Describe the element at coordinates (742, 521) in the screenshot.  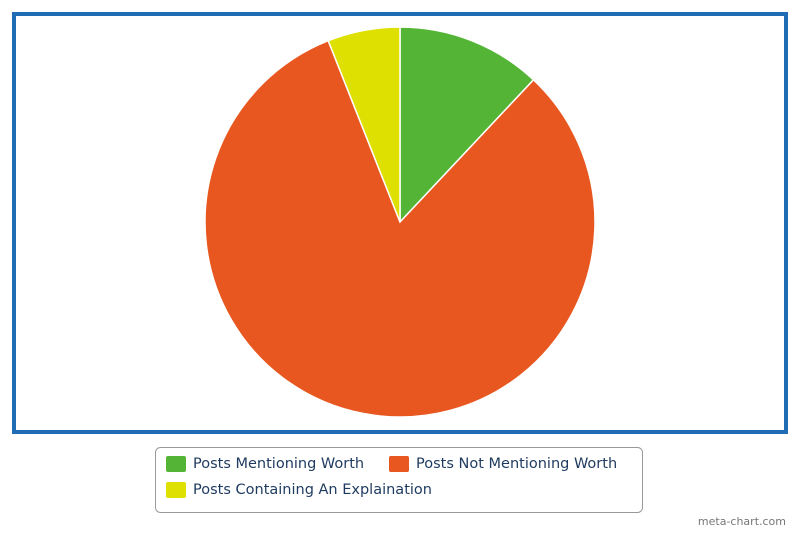
I see `watermark: meta-chart.com` at that location.